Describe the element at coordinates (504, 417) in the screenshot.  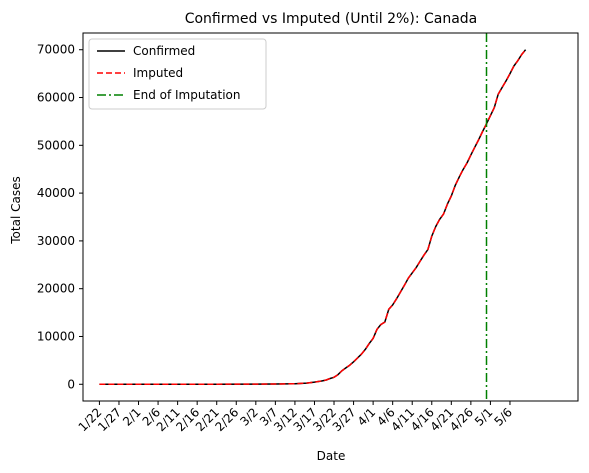
I see `x-tick-label: 5/6` at that location.